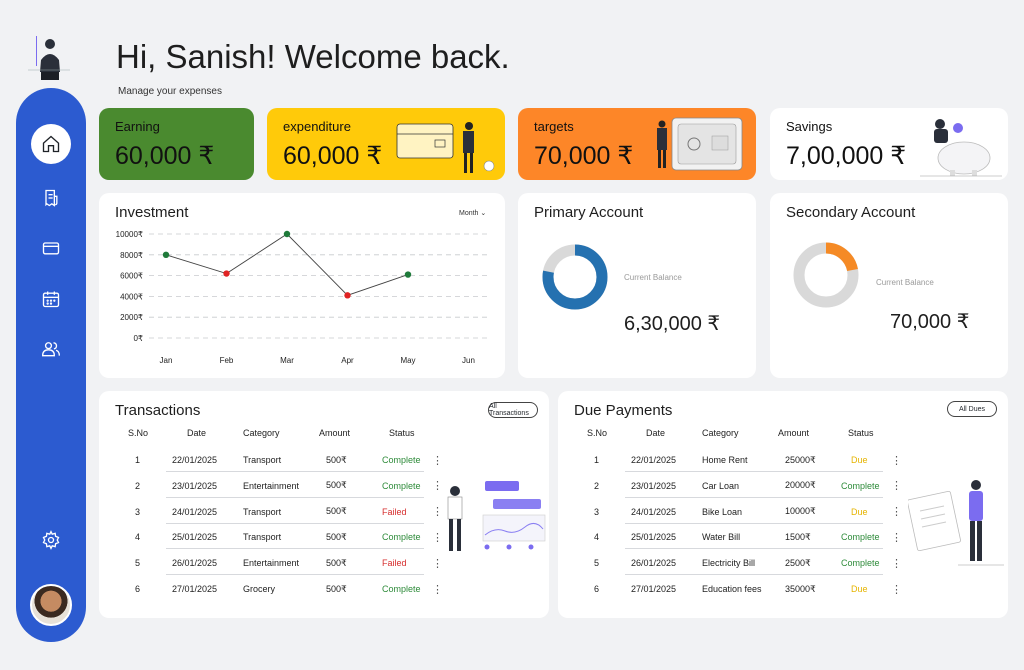  I want to click on table-row: 6 27/01/2025 Grocery 500₹ Complete ⋮, so click(324, 589).